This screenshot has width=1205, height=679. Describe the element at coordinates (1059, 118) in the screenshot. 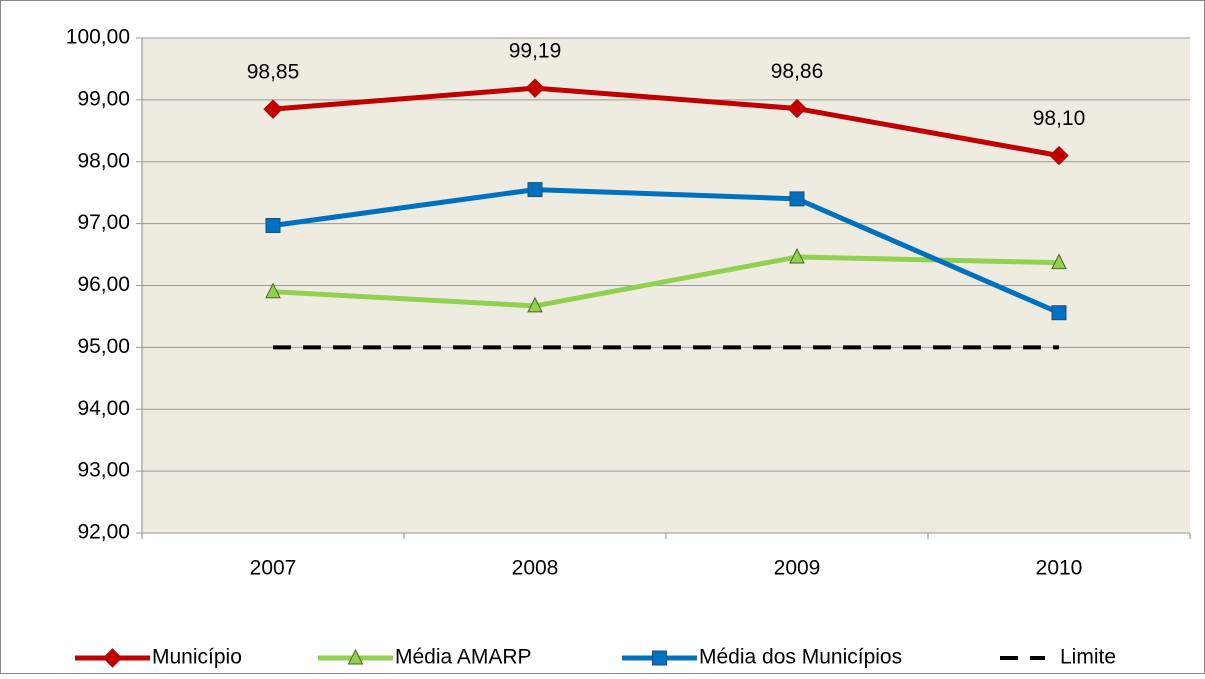

I see `data-label: 98,10` at that location.